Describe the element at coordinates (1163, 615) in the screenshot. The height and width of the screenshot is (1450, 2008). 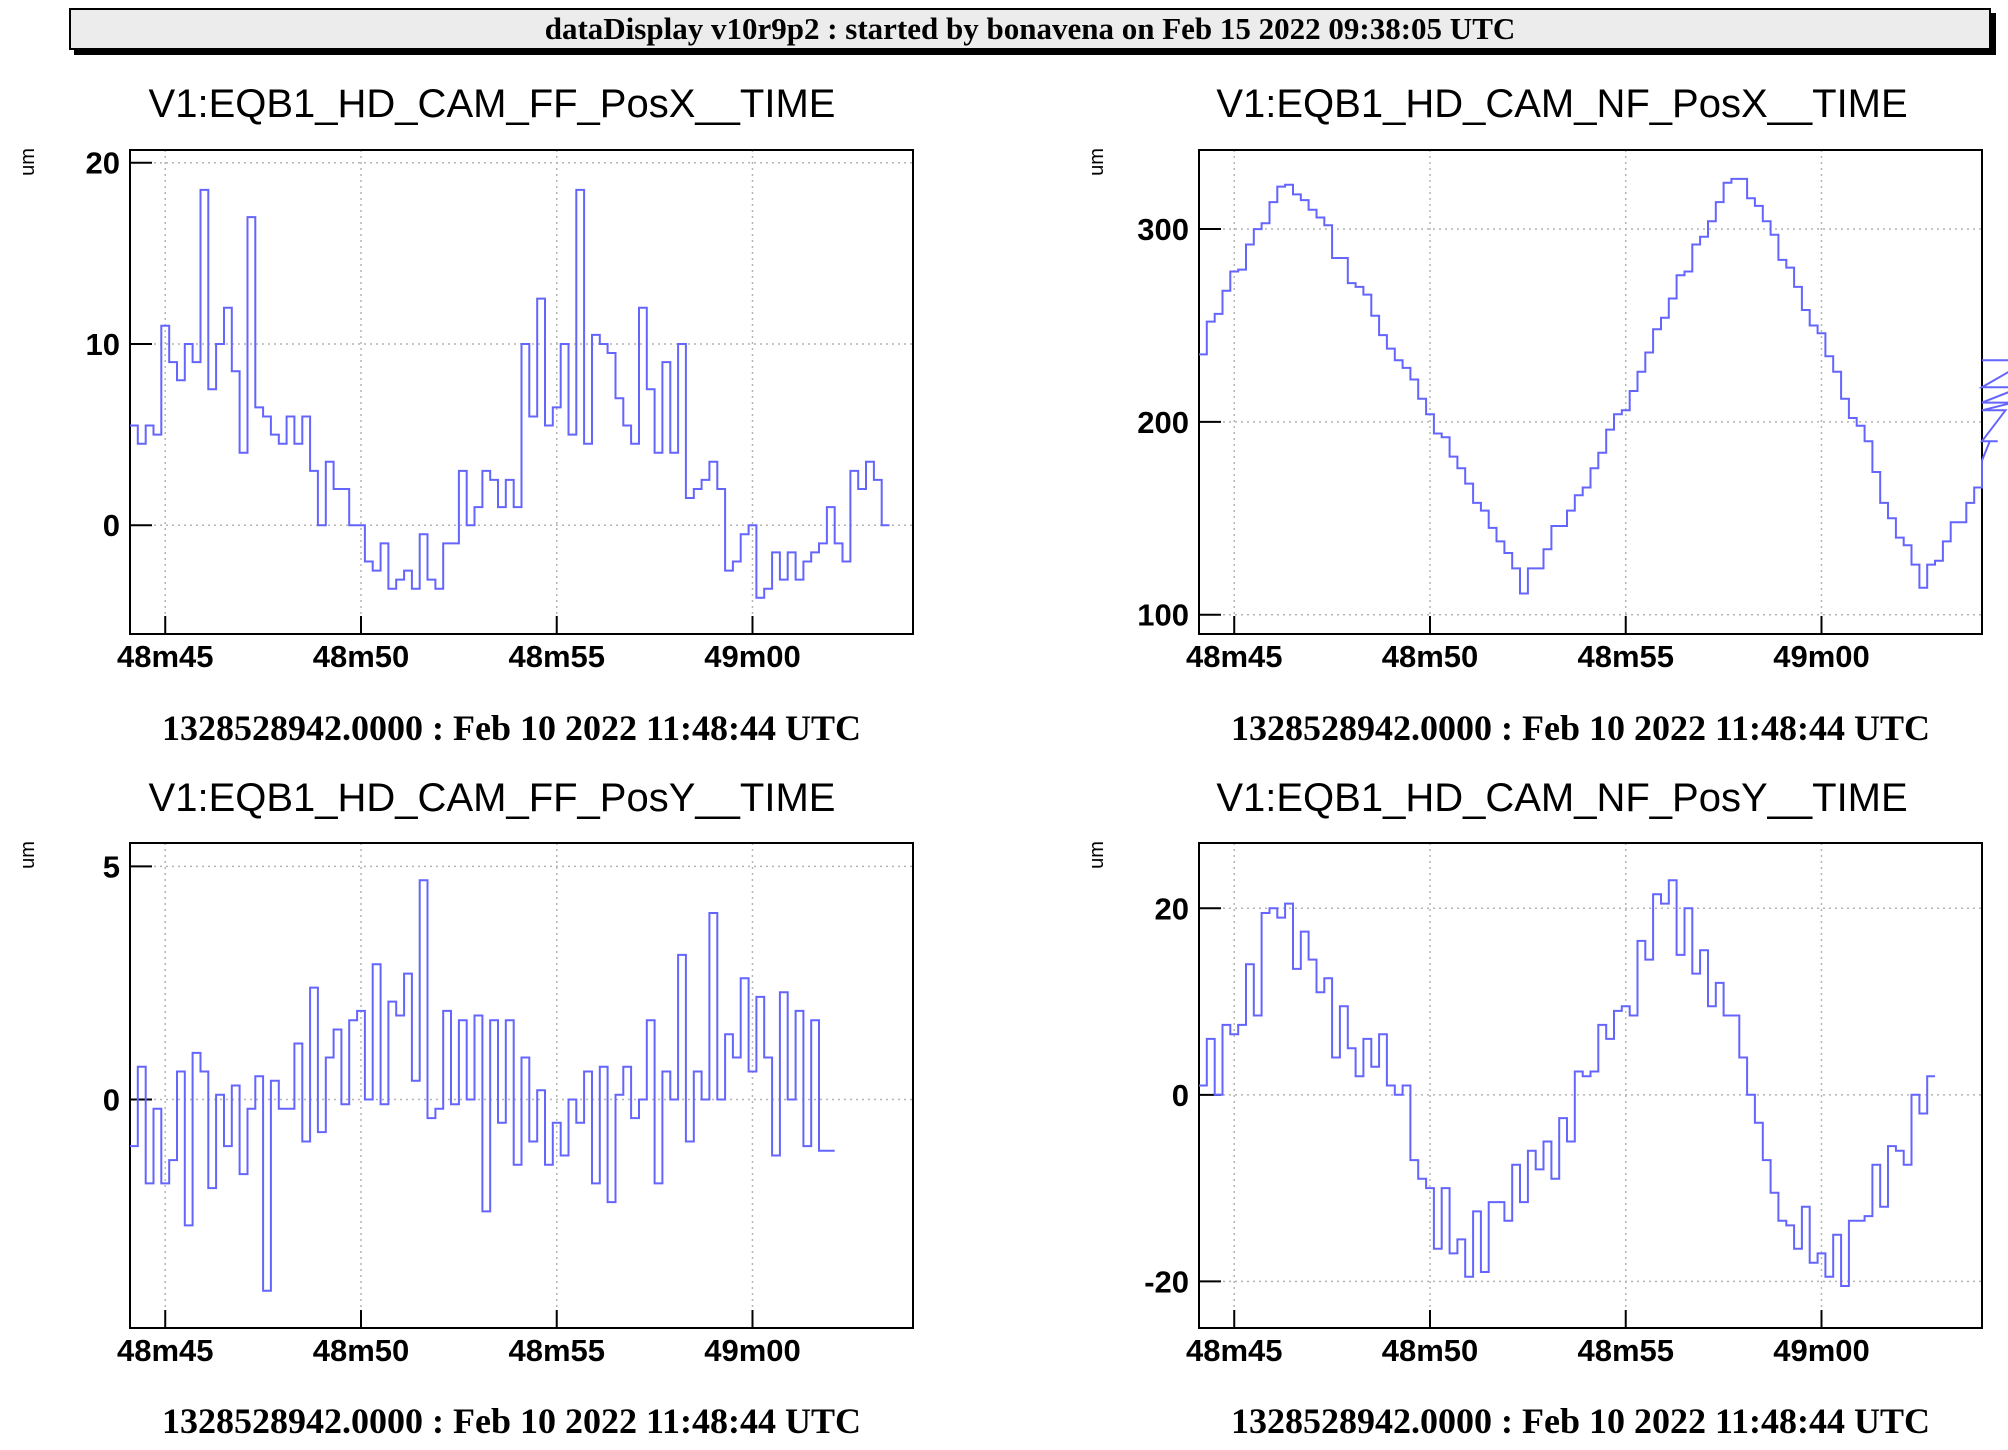
I see `y-tick-label: 100` at that location.